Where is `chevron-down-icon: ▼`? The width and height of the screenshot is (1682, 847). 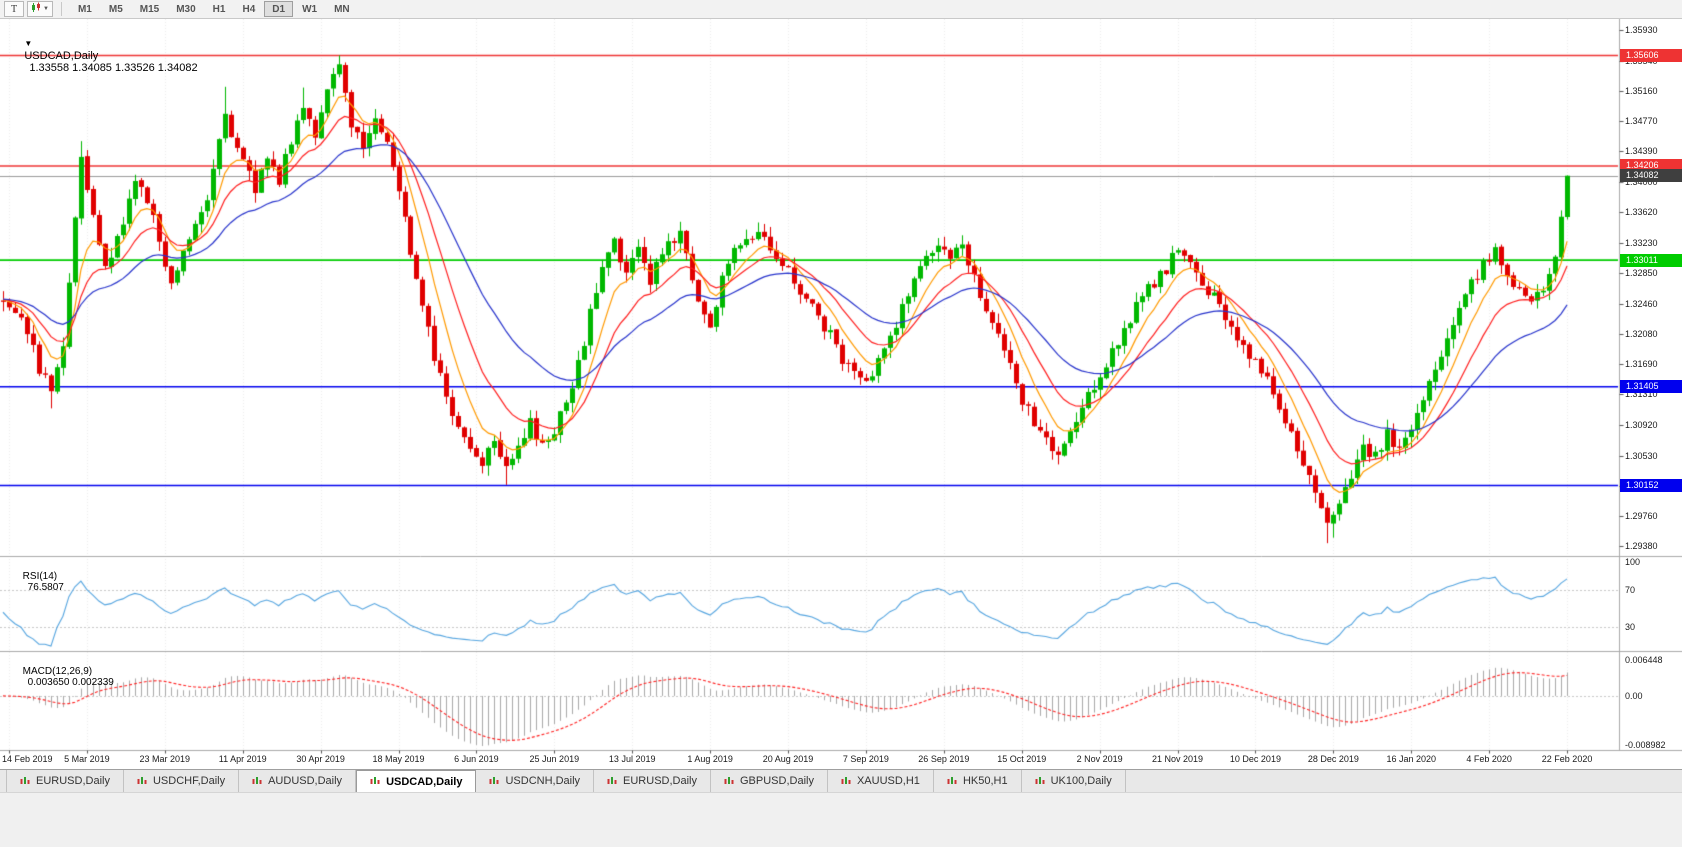 chevron-down-icon: ▼ is located at coordinates (46, 9).